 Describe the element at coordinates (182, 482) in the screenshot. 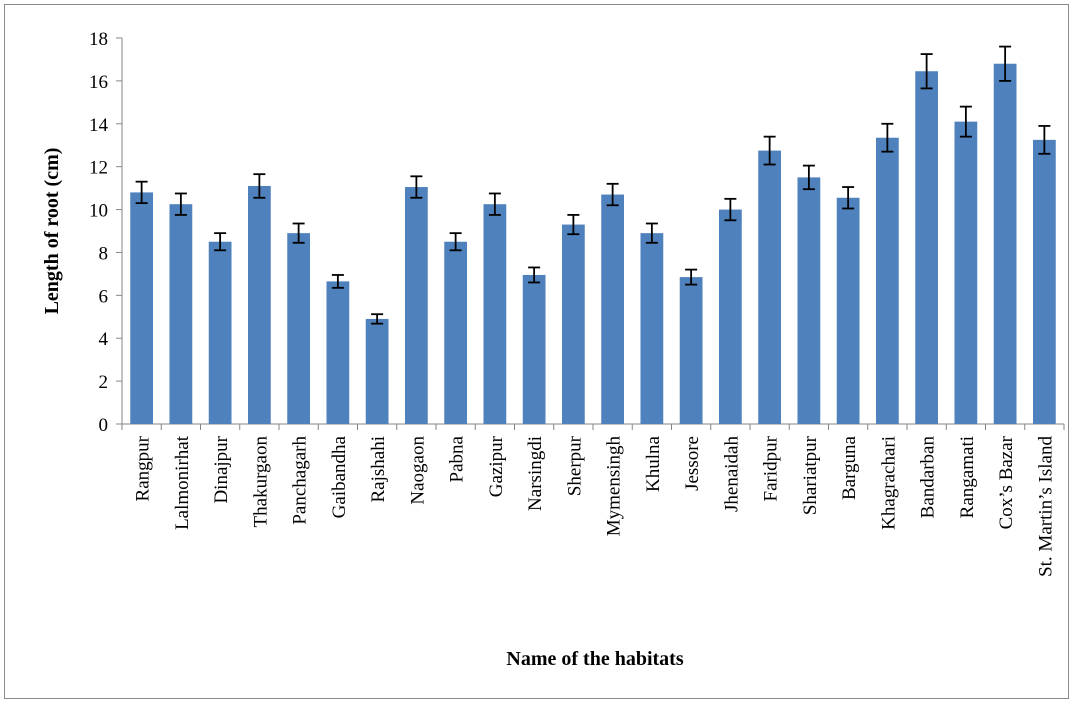

I see `x-category-label: Lalmonirhat` at that location.